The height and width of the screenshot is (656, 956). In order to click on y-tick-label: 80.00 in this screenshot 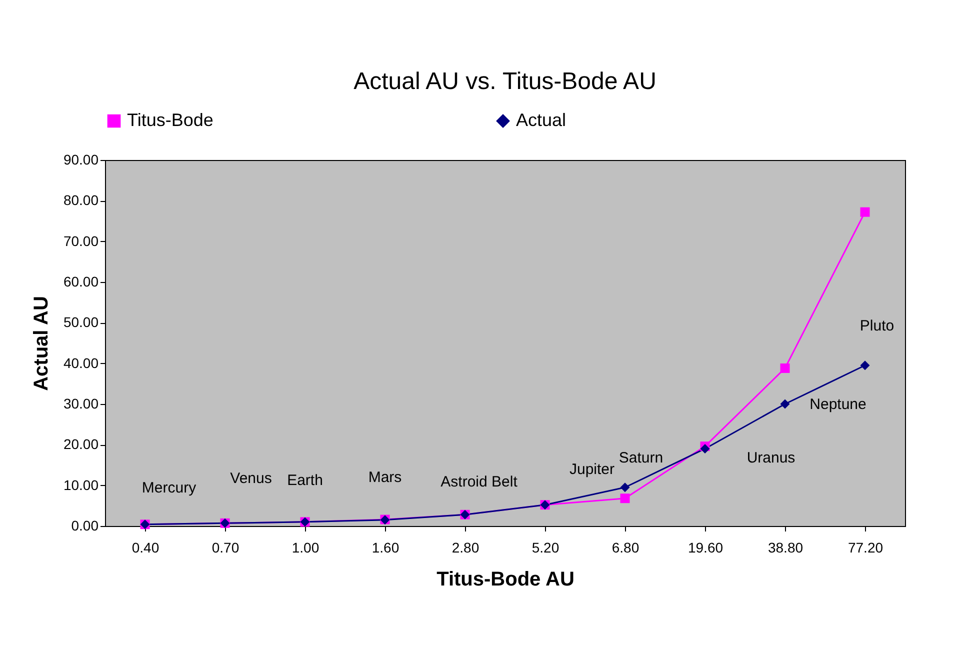, I will do `click(81, 200)`.